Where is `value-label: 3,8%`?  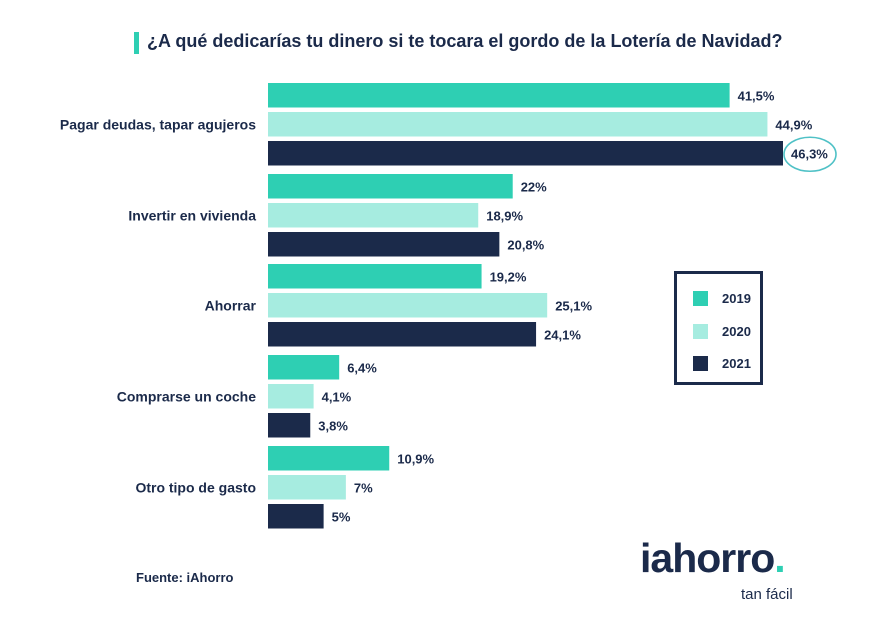 value-label: 3,8% is located at coordinates (333, 425).